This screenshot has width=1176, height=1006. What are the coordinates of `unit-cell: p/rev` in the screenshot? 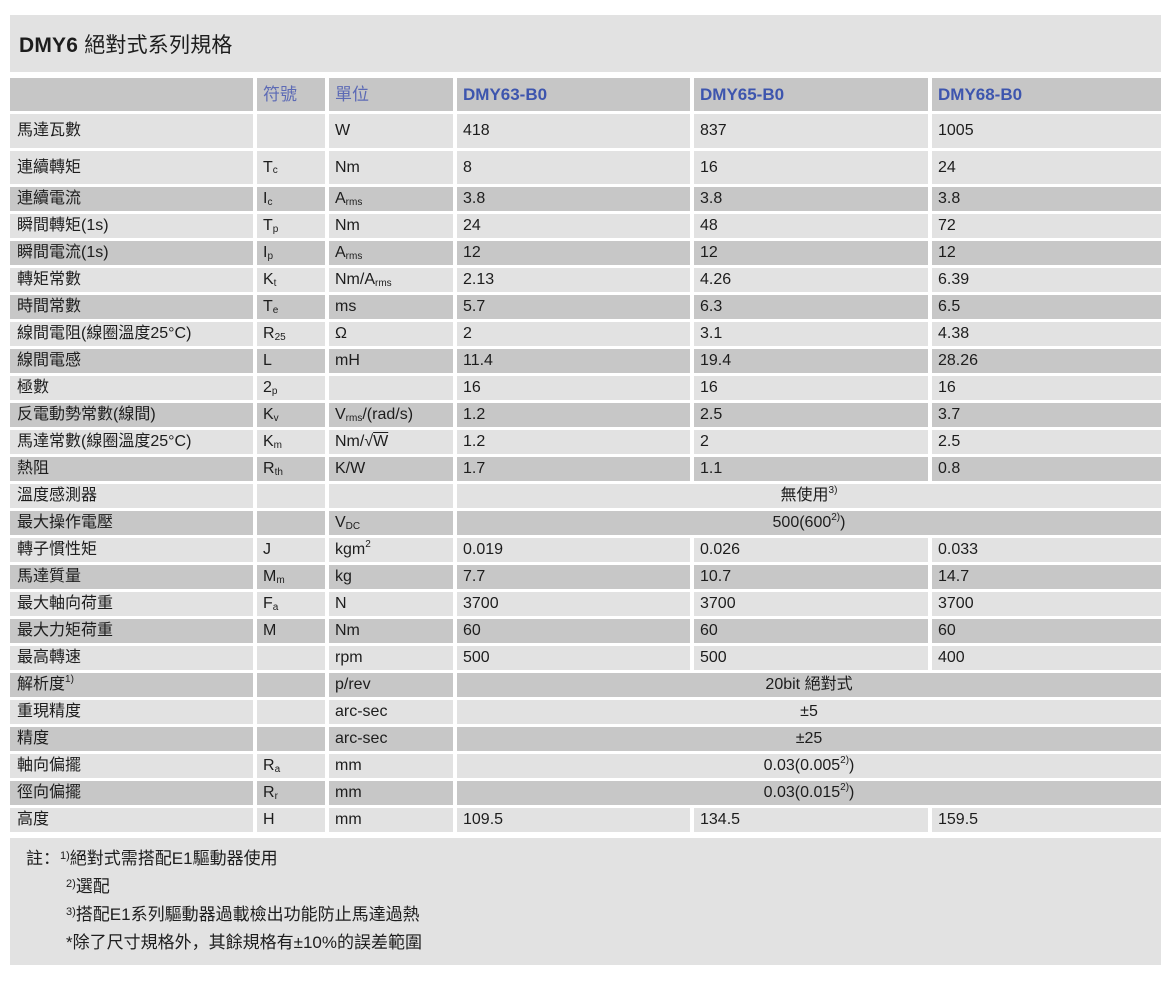 It's located at (391, 685).